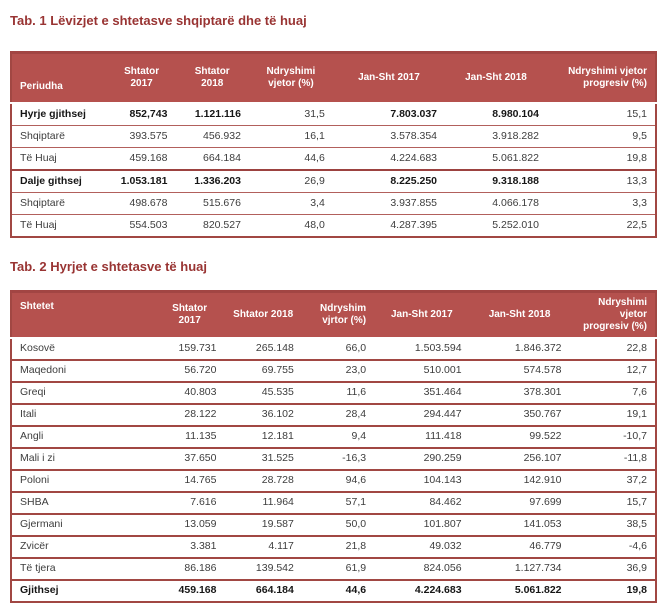  I want to click on value-cell: 97.699, so click(519, 503).